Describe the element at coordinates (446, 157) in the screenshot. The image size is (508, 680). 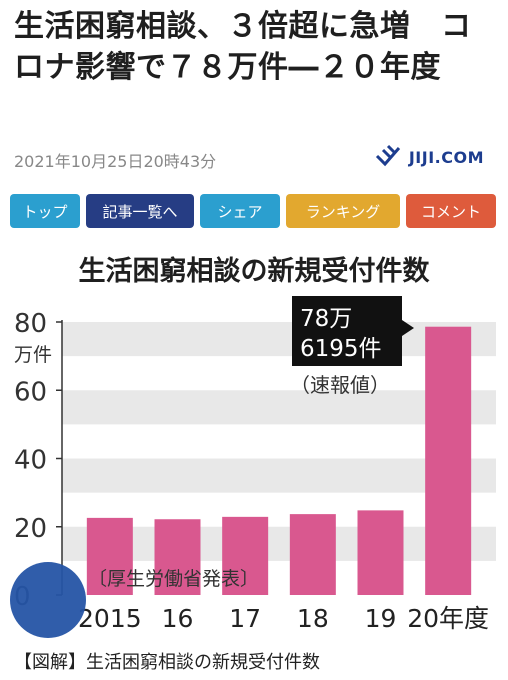
I see `logo-text: JIJI.COM` at that location.